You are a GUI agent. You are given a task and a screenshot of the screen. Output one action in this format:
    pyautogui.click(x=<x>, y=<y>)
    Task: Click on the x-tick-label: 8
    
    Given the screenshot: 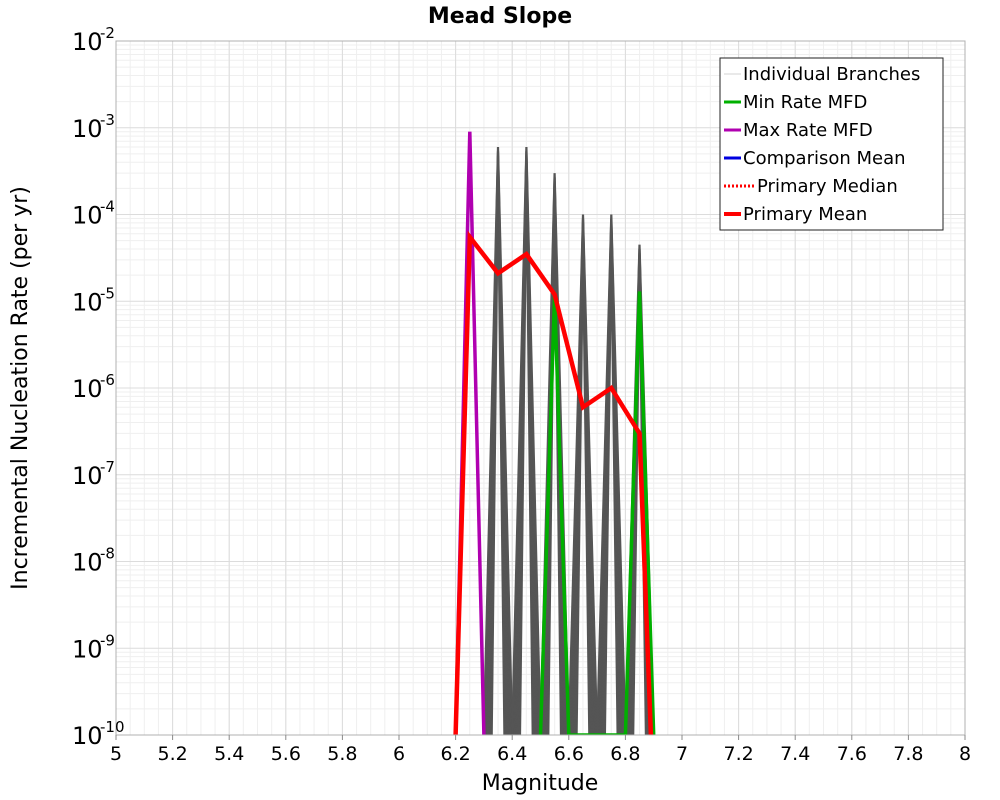 What is the action you would take?
    pyautogui.click(x=965, y=754)
    